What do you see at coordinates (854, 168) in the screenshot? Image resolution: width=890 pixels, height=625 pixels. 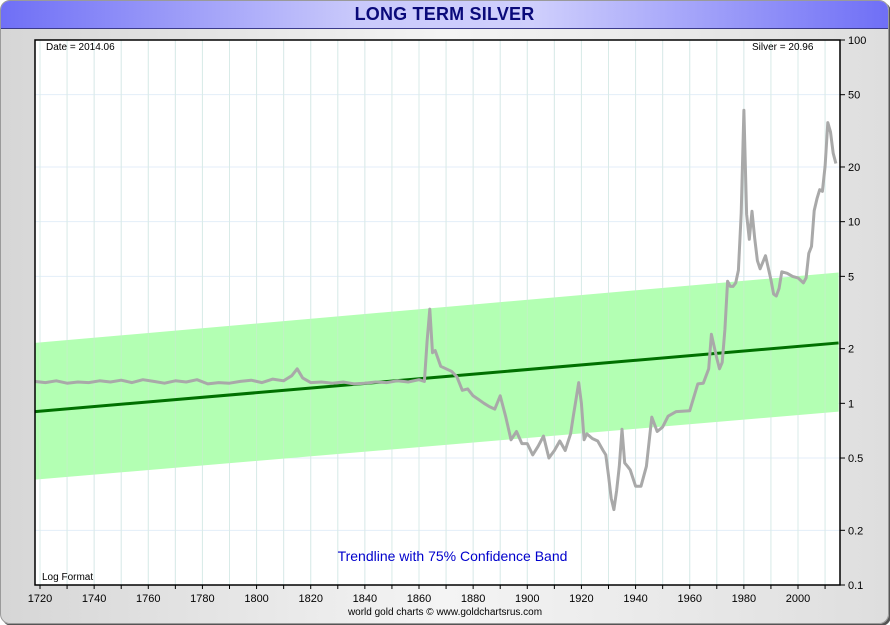 I see `y-tick-label: 20` at bounding box center [854, 168].